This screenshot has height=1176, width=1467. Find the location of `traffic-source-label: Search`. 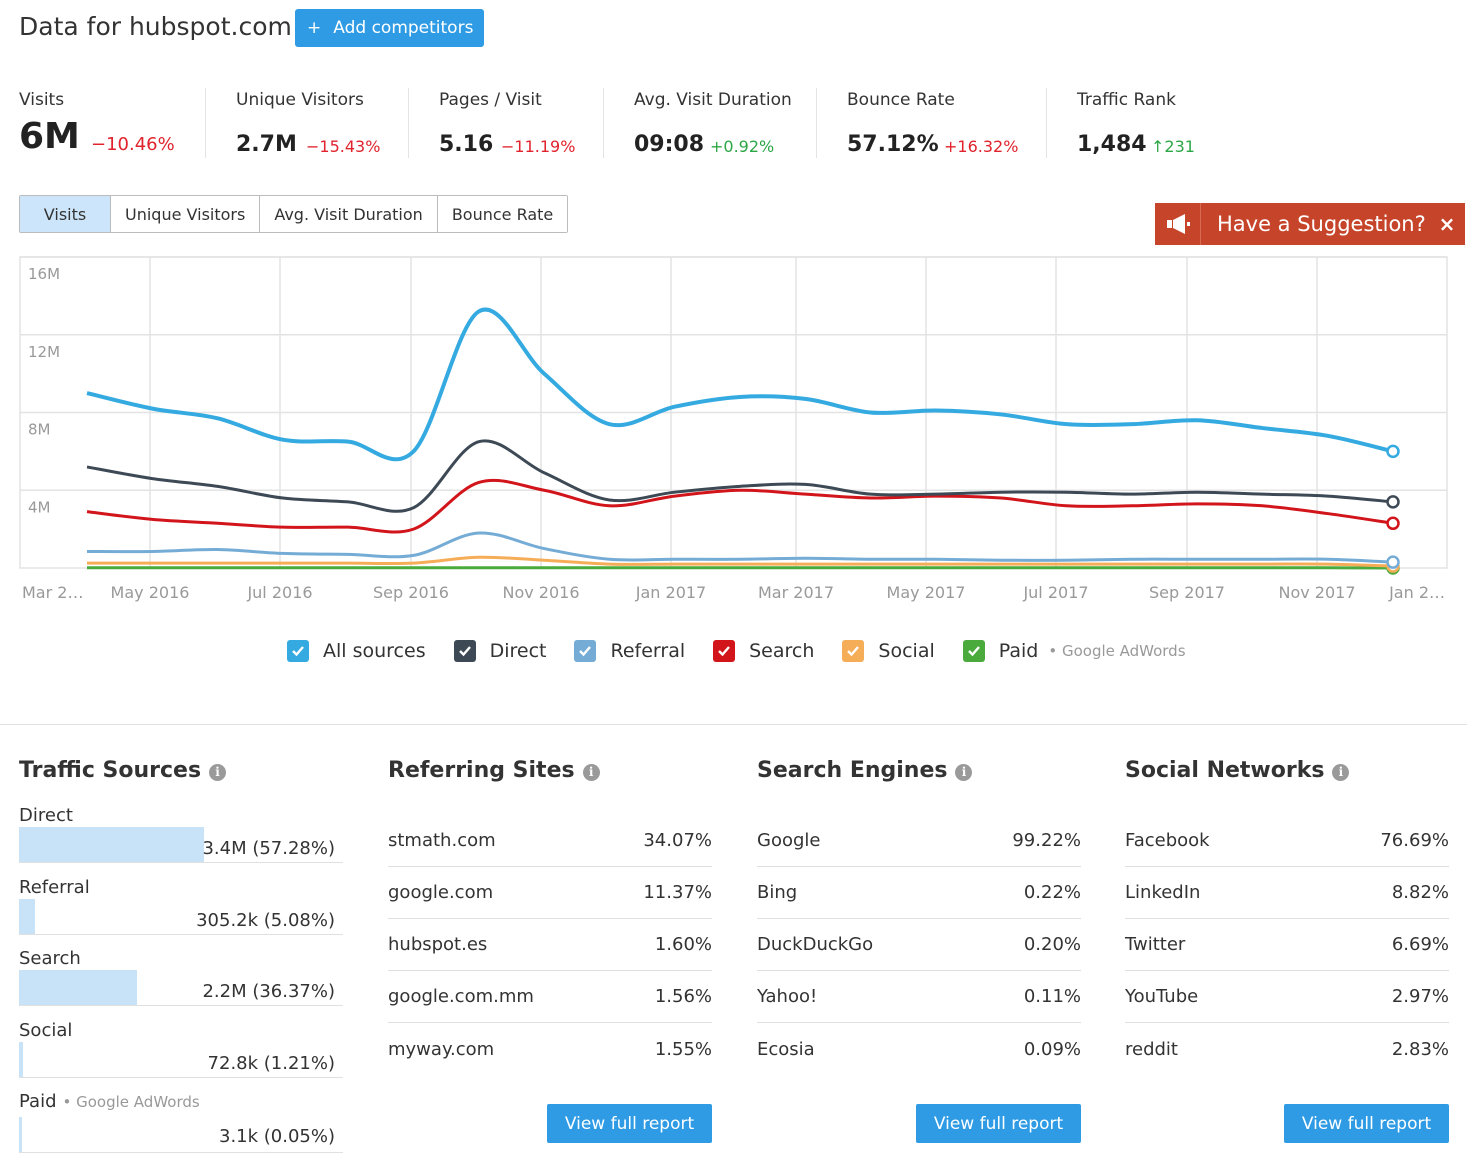

traffic-source-label: Search is located at coordinates (50, 958).